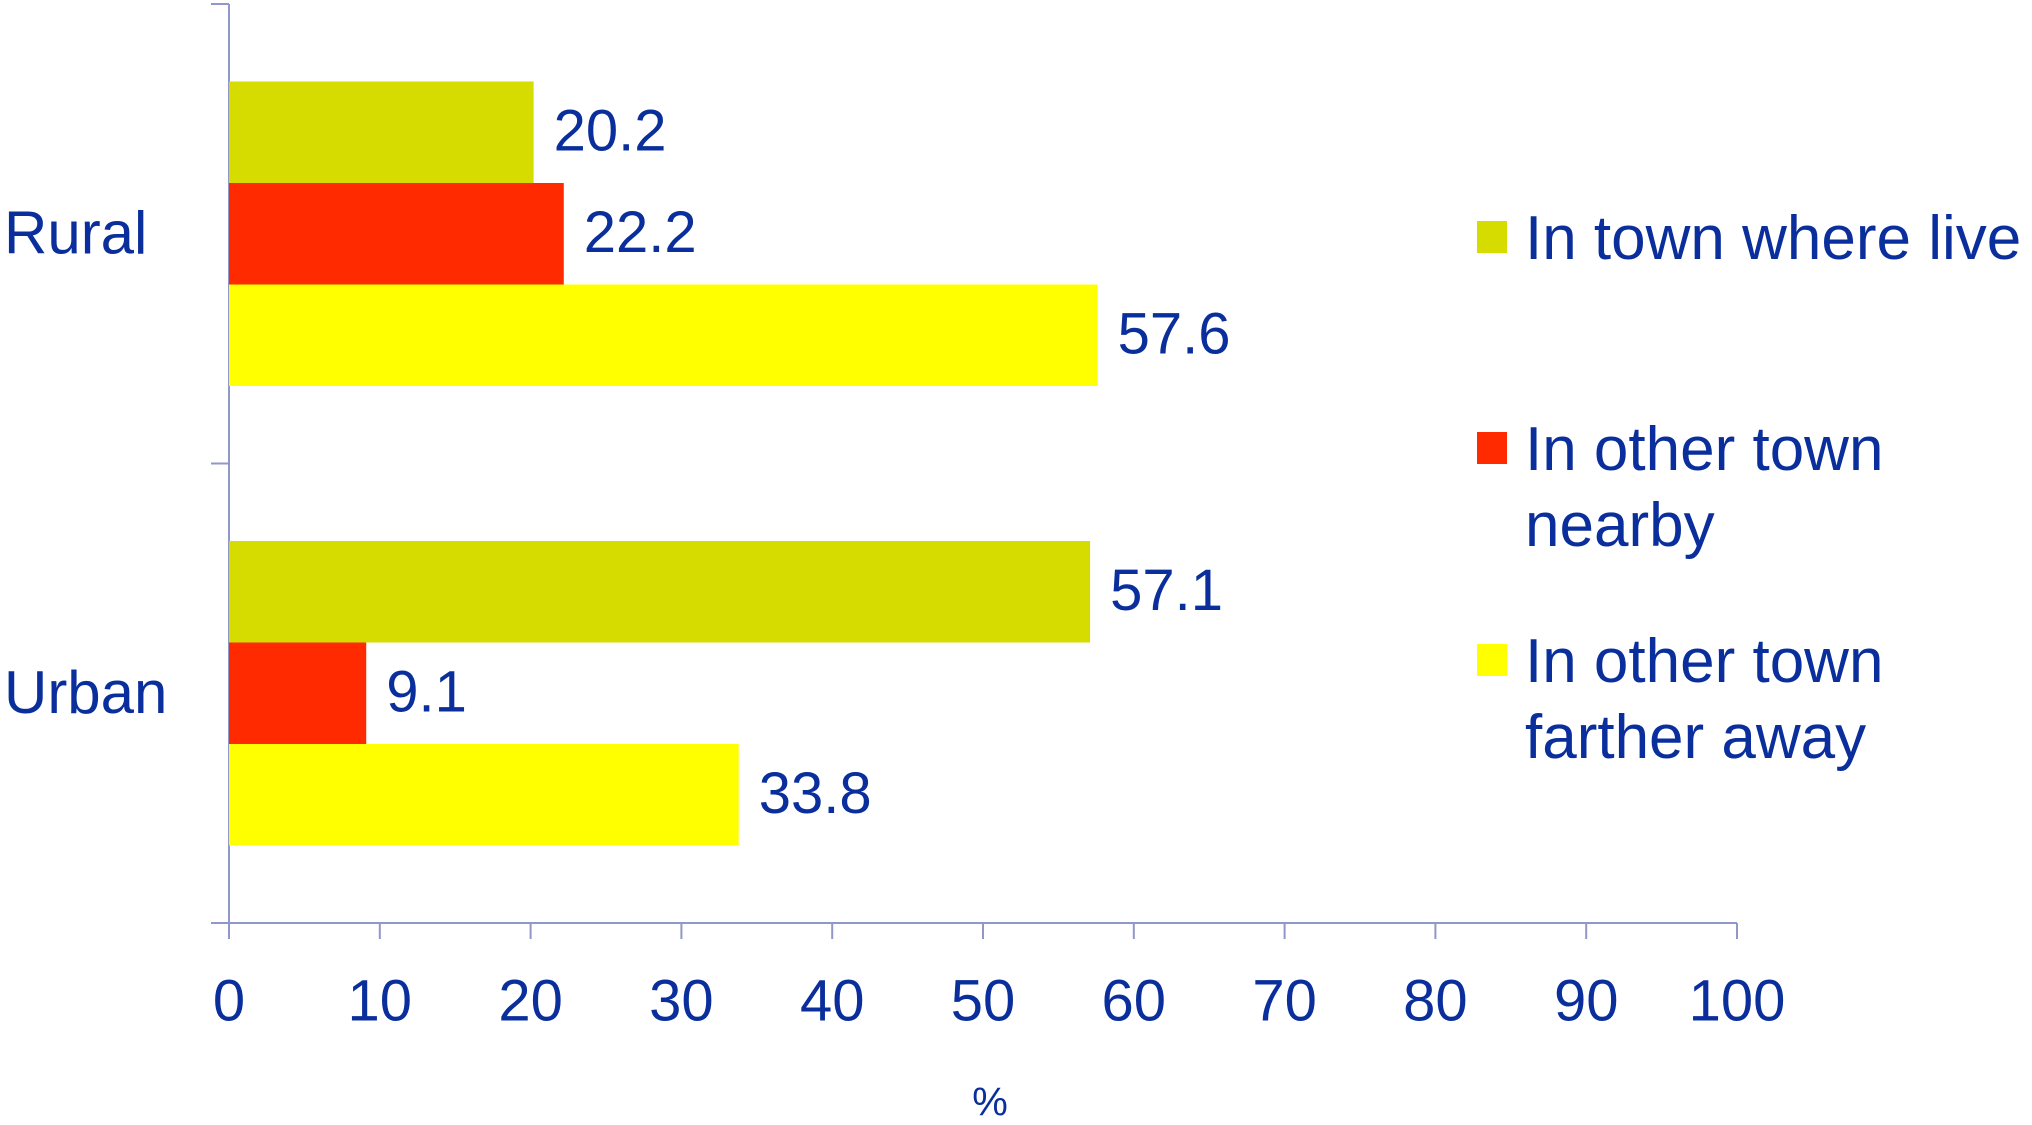 This screenshot has width=2032, height=1125. I want to click on x-tick-label: 40, so click(832, 1000).